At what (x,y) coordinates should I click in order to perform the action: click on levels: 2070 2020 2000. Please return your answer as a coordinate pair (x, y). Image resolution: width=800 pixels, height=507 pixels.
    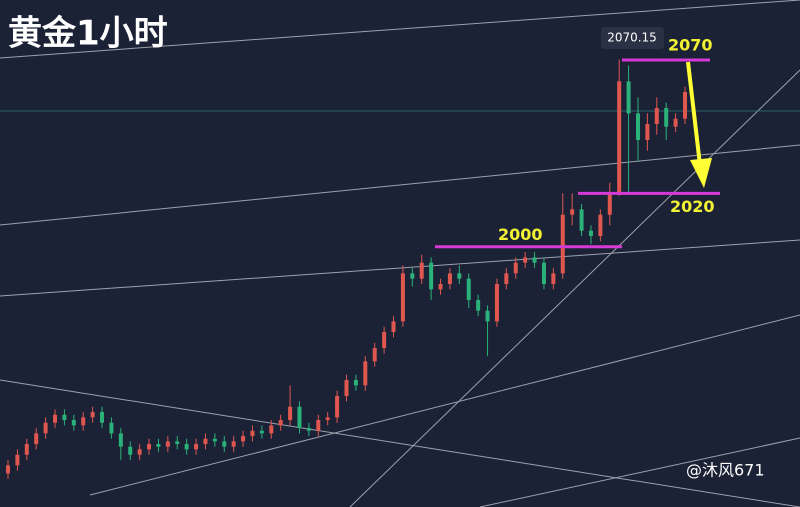
    Looking at the image, I should click on (577, 142).